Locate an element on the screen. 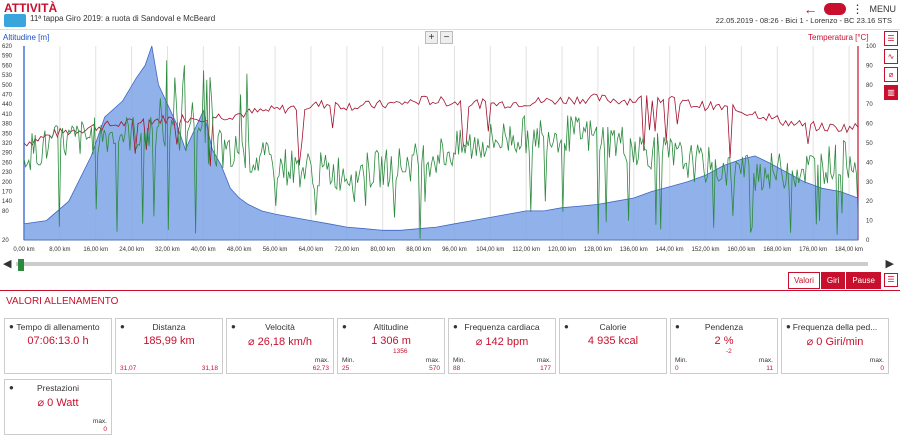 The width and height of the screenshot is (900, 442). x-tick-label: 80,00 km is located at coordinates (382, 250).